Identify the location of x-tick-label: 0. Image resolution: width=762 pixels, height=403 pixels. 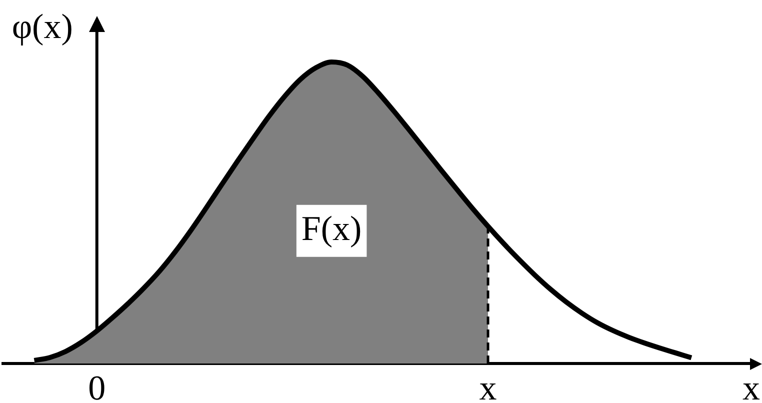
(97, 385).